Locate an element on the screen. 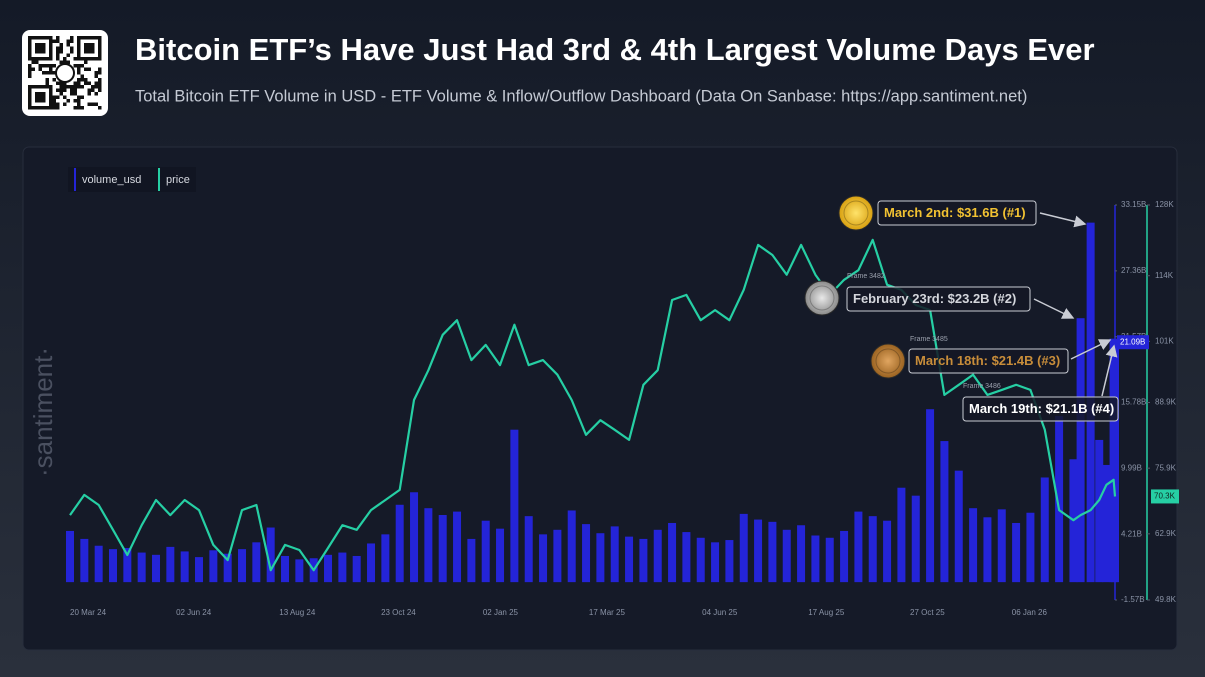 The width and height of the screenshot is (1205, 677). legend is located at coordinates (132, 179).